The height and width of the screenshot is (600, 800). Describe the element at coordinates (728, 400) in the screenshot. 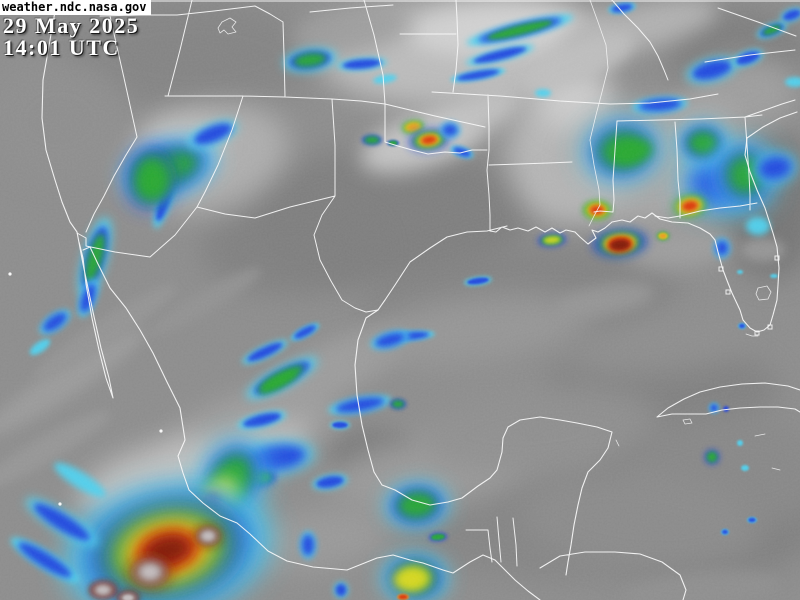

I see `cuba-coastline` at that location.